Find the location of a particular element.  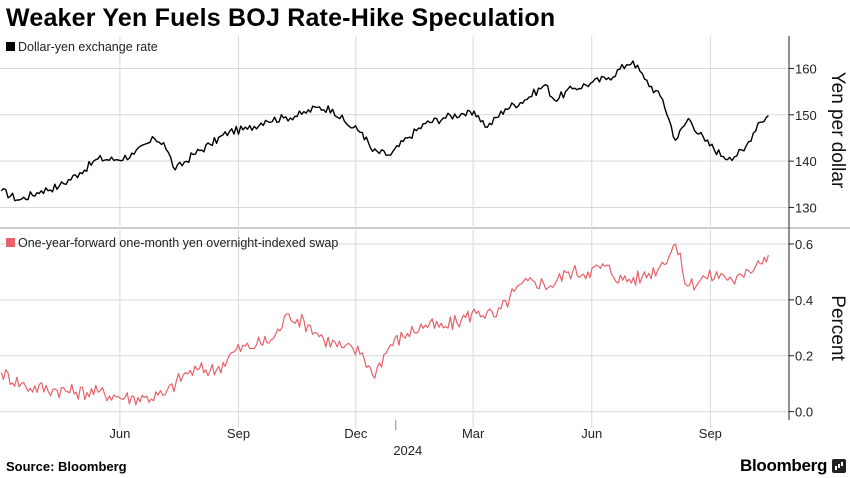

x-year-label: 2024 is located at coordinates (407, 450).